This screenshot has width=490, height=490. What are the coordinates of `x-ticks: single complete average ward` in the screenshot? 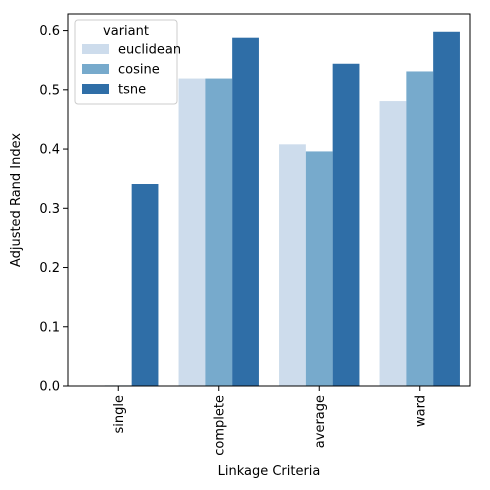 It's located at (270, 421).